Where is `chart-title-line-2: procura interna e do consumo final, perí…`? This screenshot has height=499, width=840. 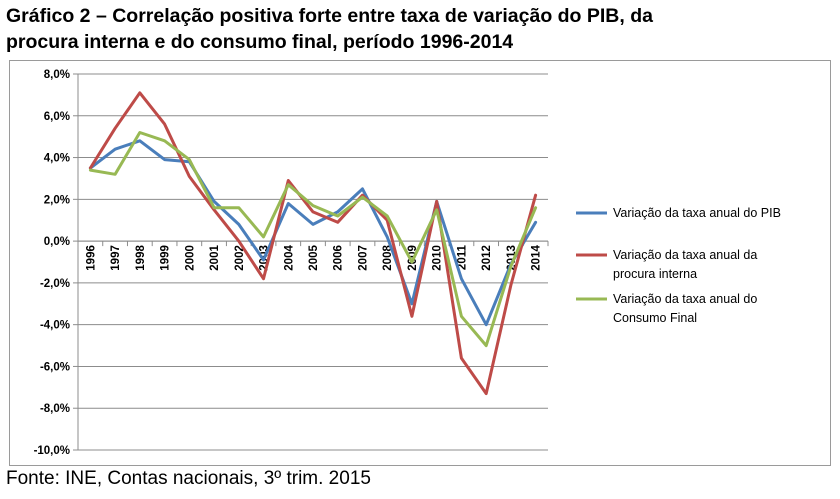 chart-title-line-2: procura interna e do consumo final, perí… is located at coordinates (260, 42).